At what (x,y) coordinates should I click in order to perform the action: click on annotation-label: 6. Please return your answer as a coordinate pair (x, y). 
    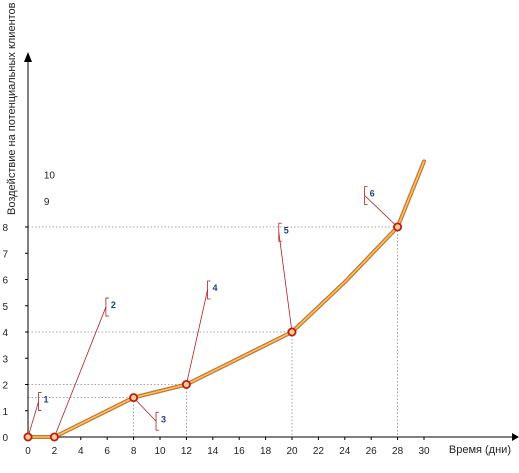
    Looking at the image, I should click on (372, 194).